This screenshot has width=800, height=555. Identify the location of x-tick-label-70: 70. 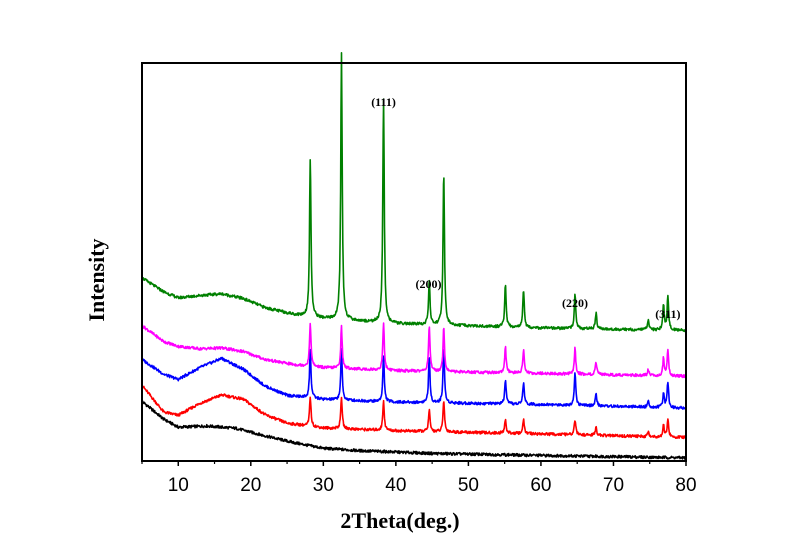
(613, 485).